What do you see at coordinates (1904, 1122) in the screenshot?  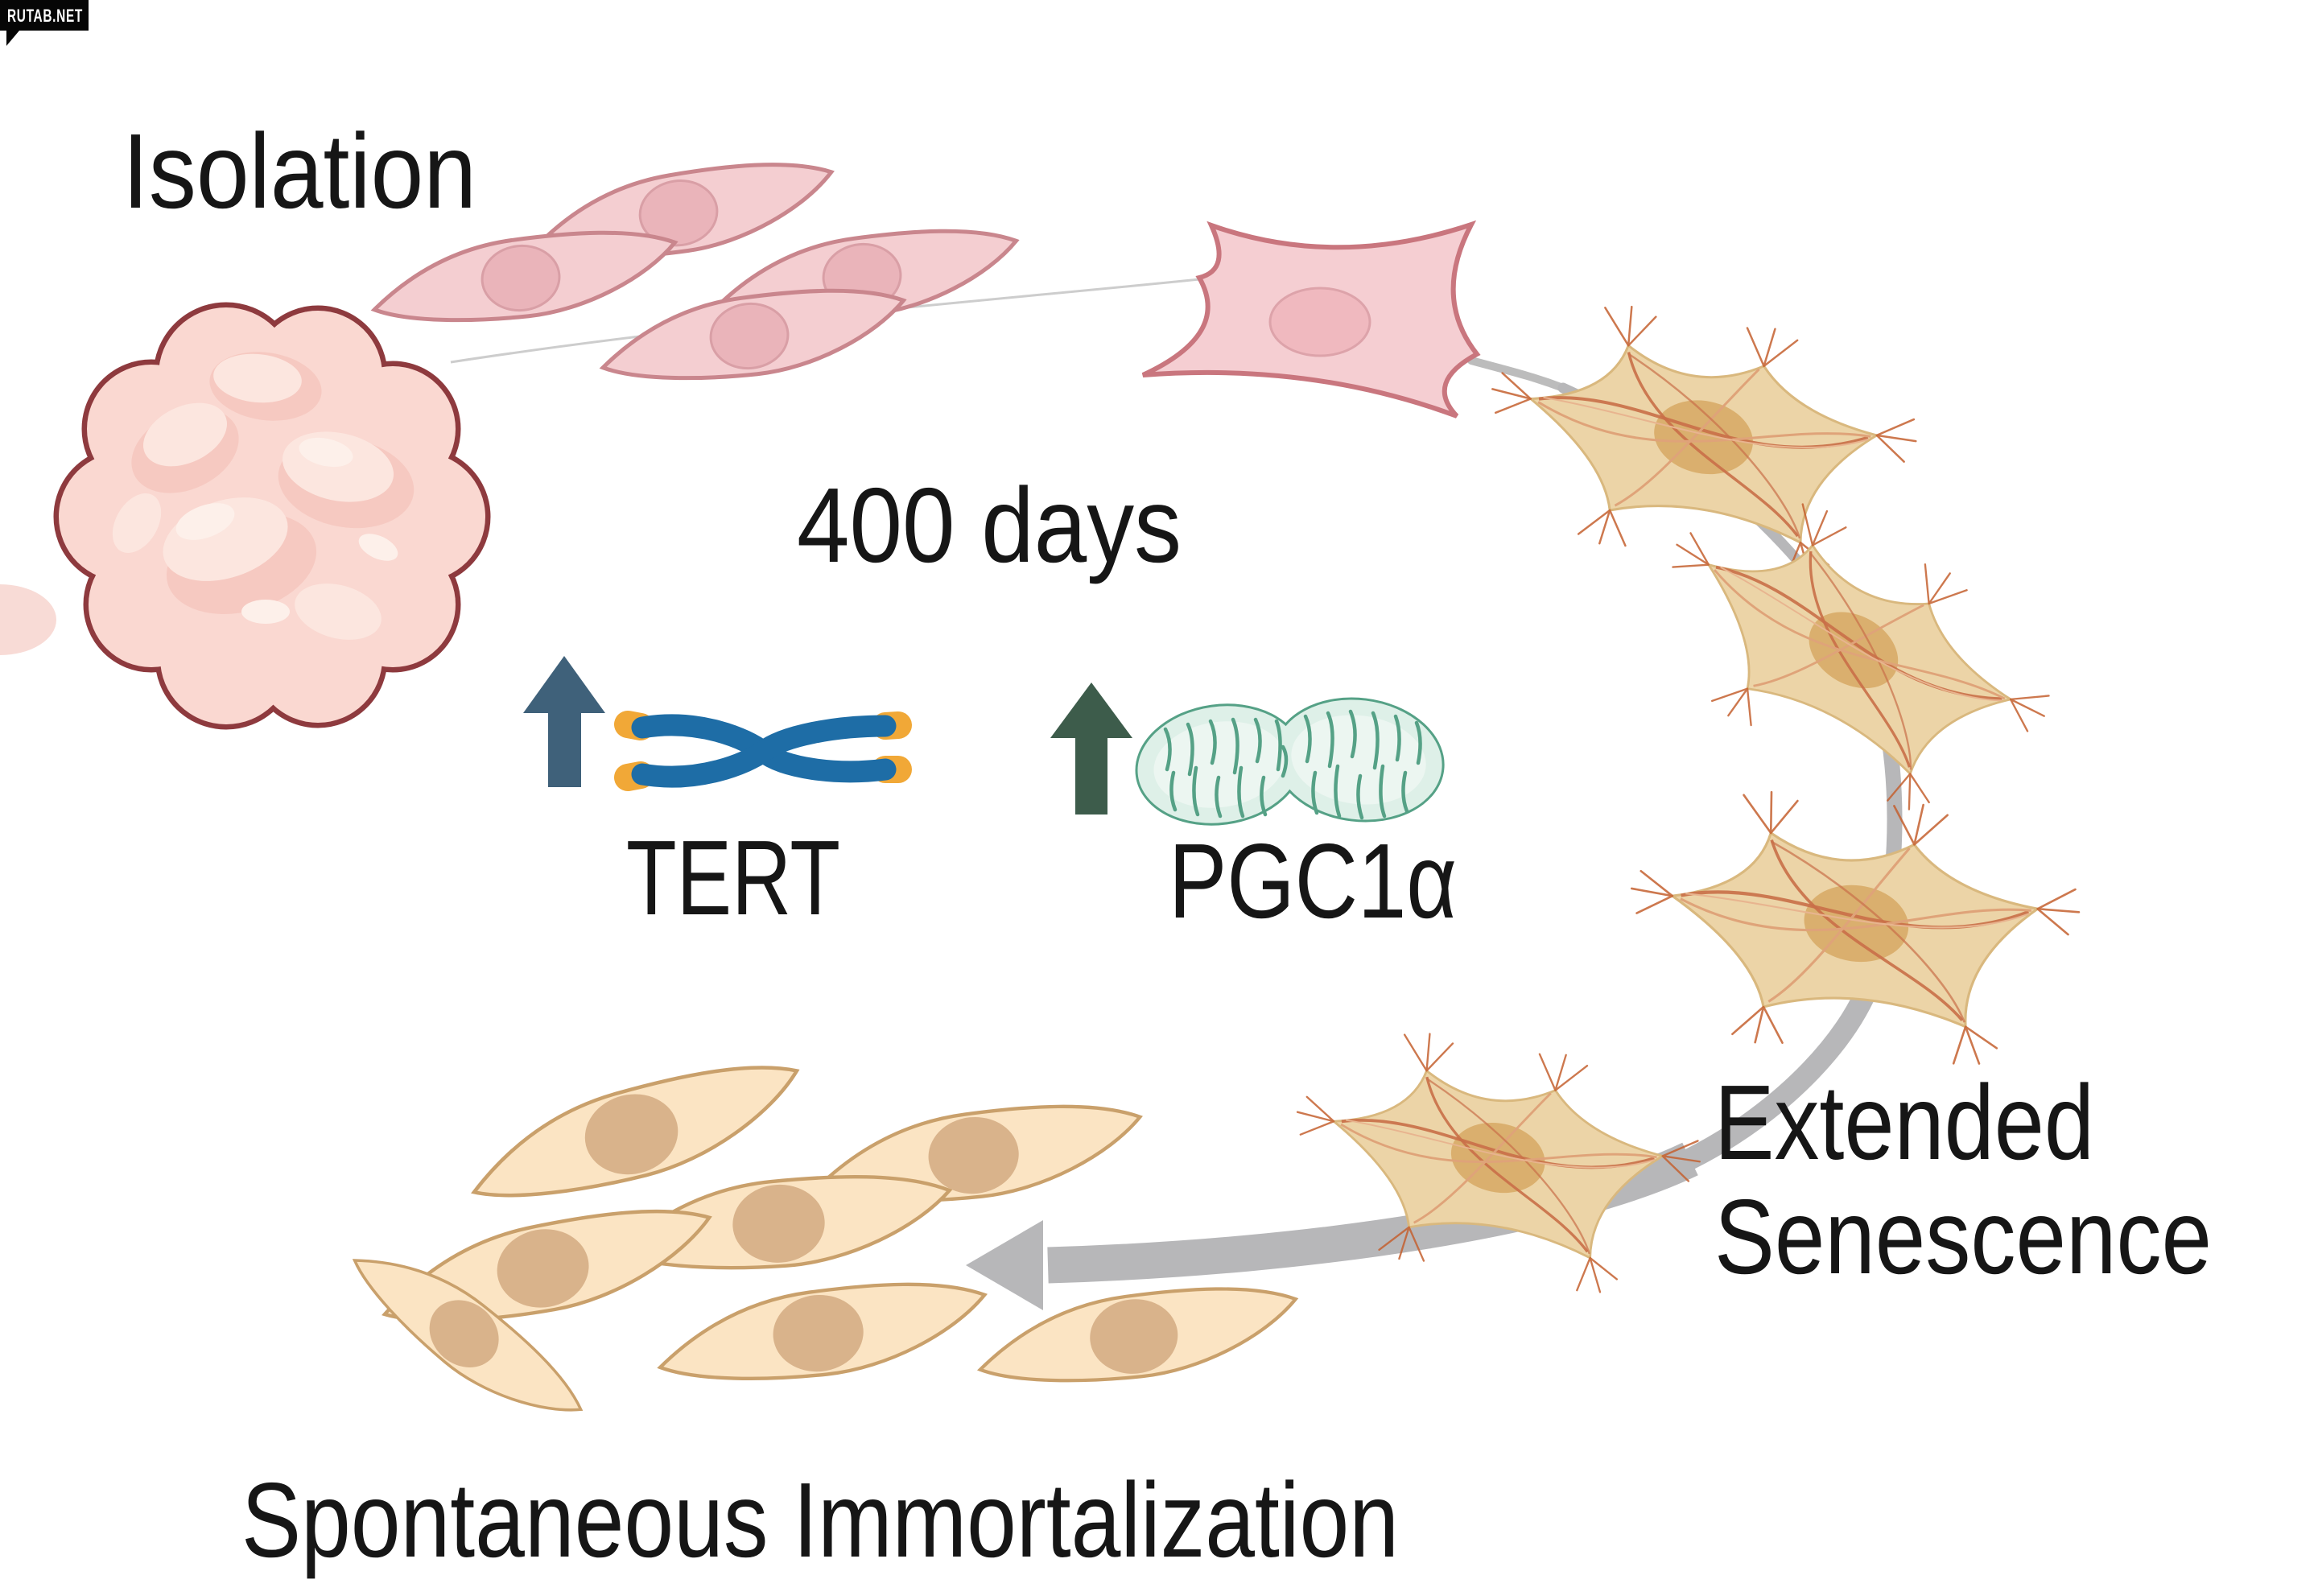 I see `extended-senescence-label-line1: Extended` at bounding box center [1904, 1122].